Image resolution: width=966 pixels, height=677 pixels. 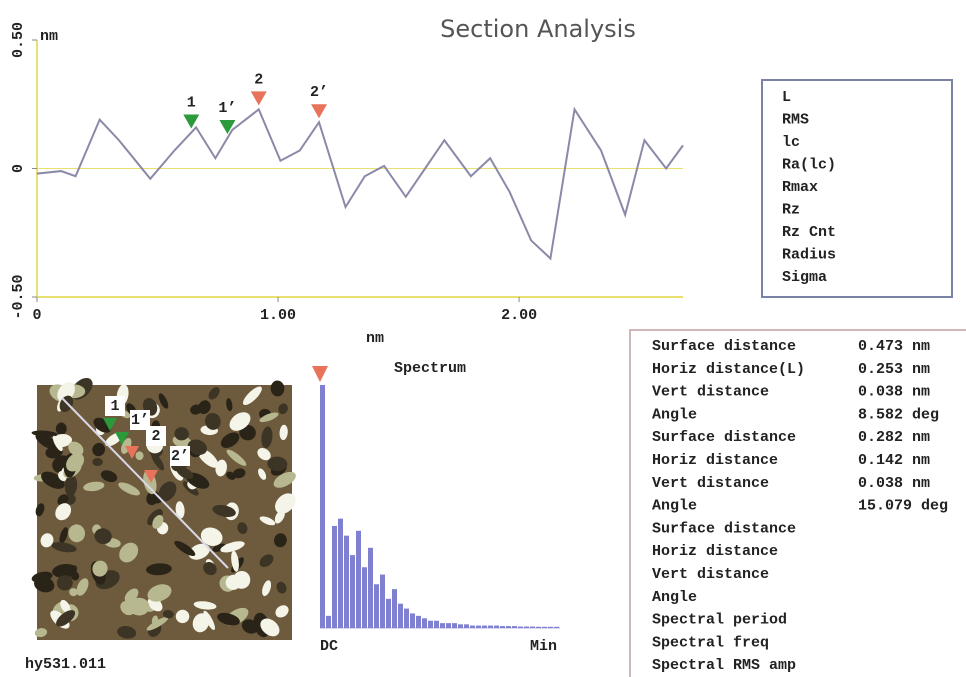 I want to click on y-tick-label: 0.50, so click(x=18, y=40).